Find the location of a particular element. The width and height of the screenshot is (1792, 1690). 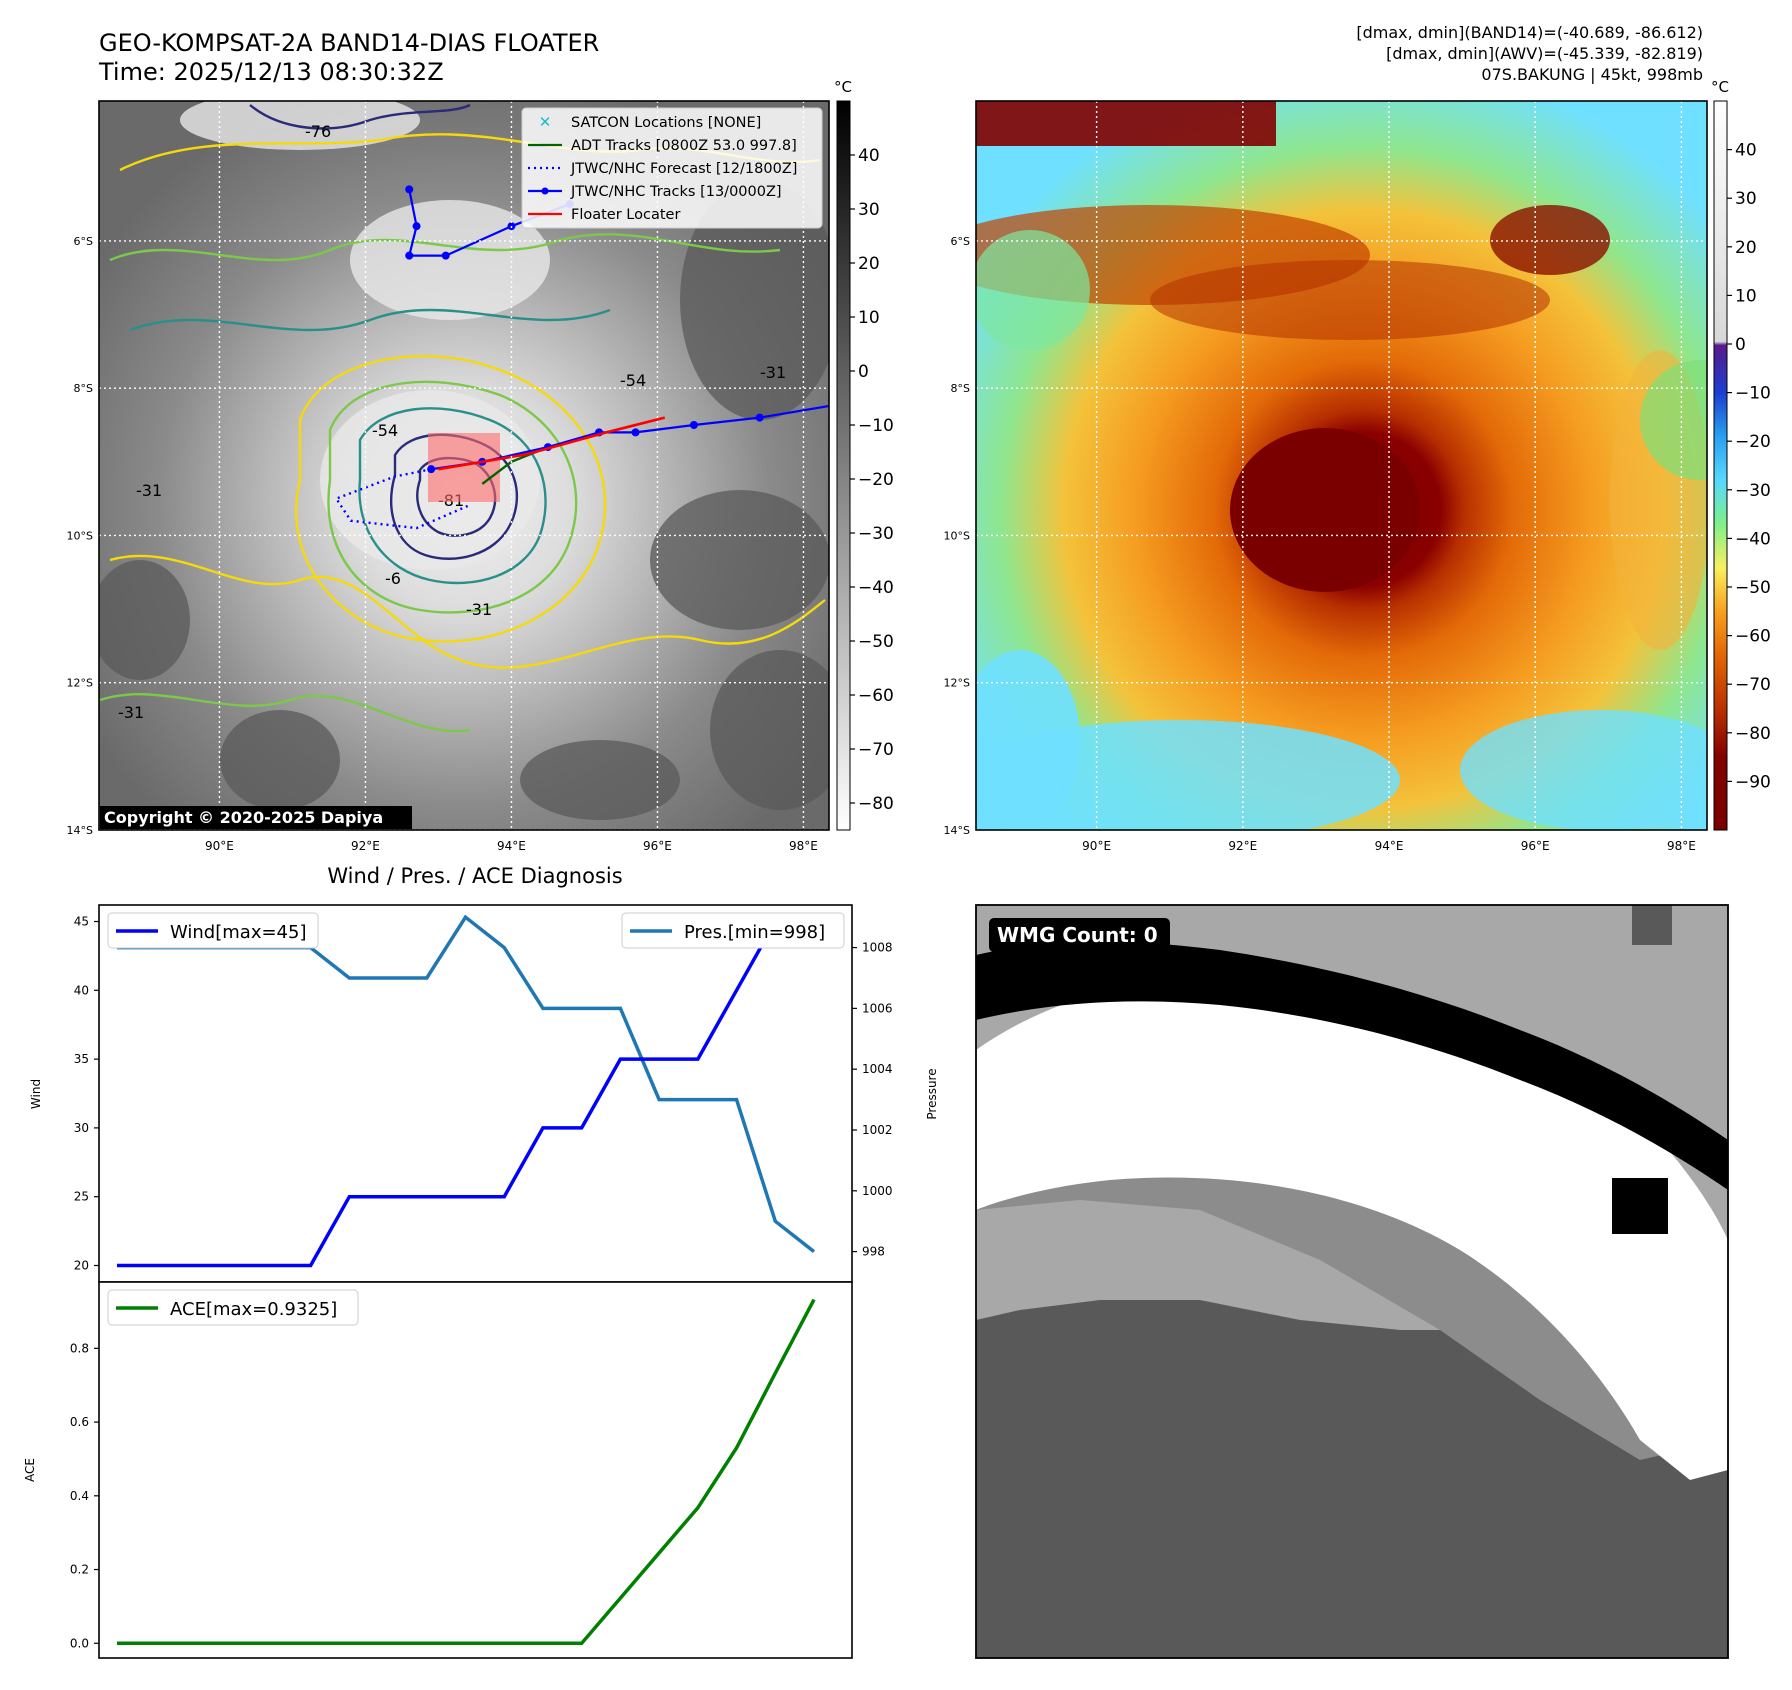

figure-time: Time: 2025/12/13 08:30:32Z is located at coordinates (271, 72).